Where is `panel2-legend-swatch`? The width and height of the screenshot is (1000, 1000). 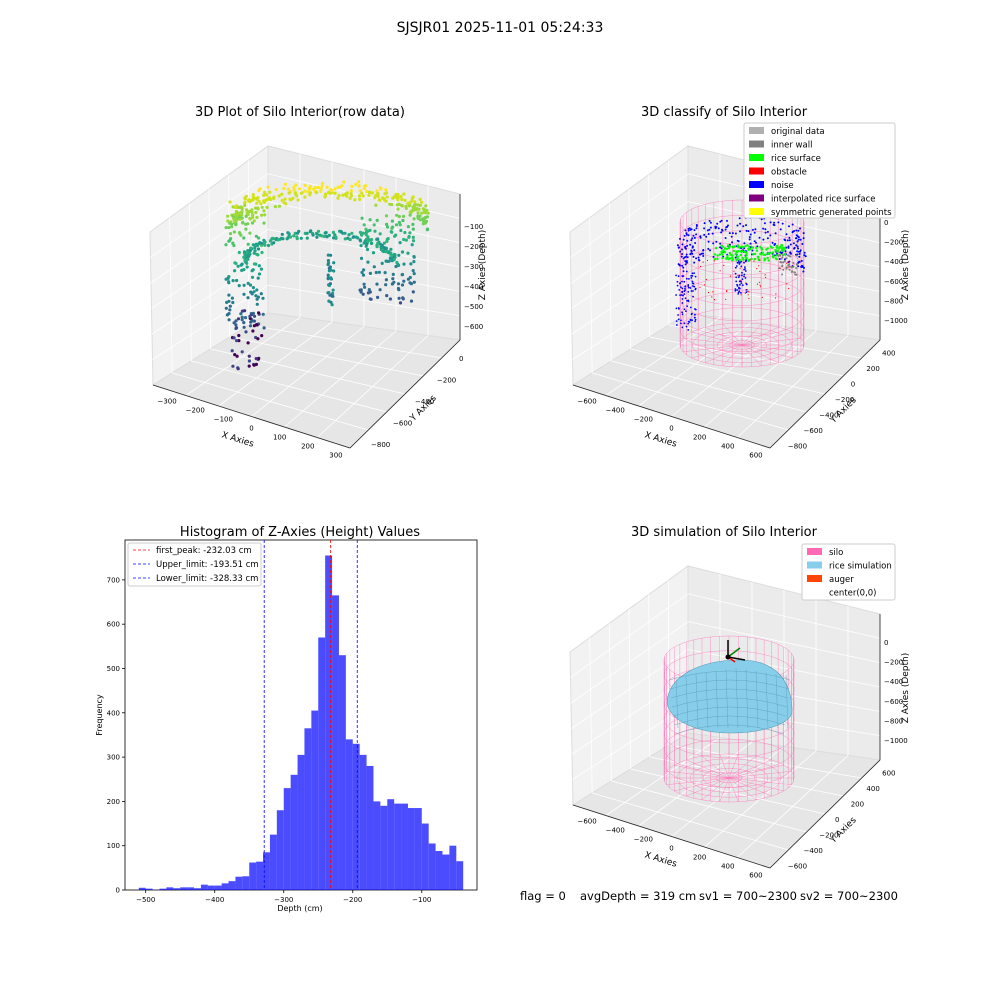 panel2-legend-swatch is located at coordinates (756, 171).